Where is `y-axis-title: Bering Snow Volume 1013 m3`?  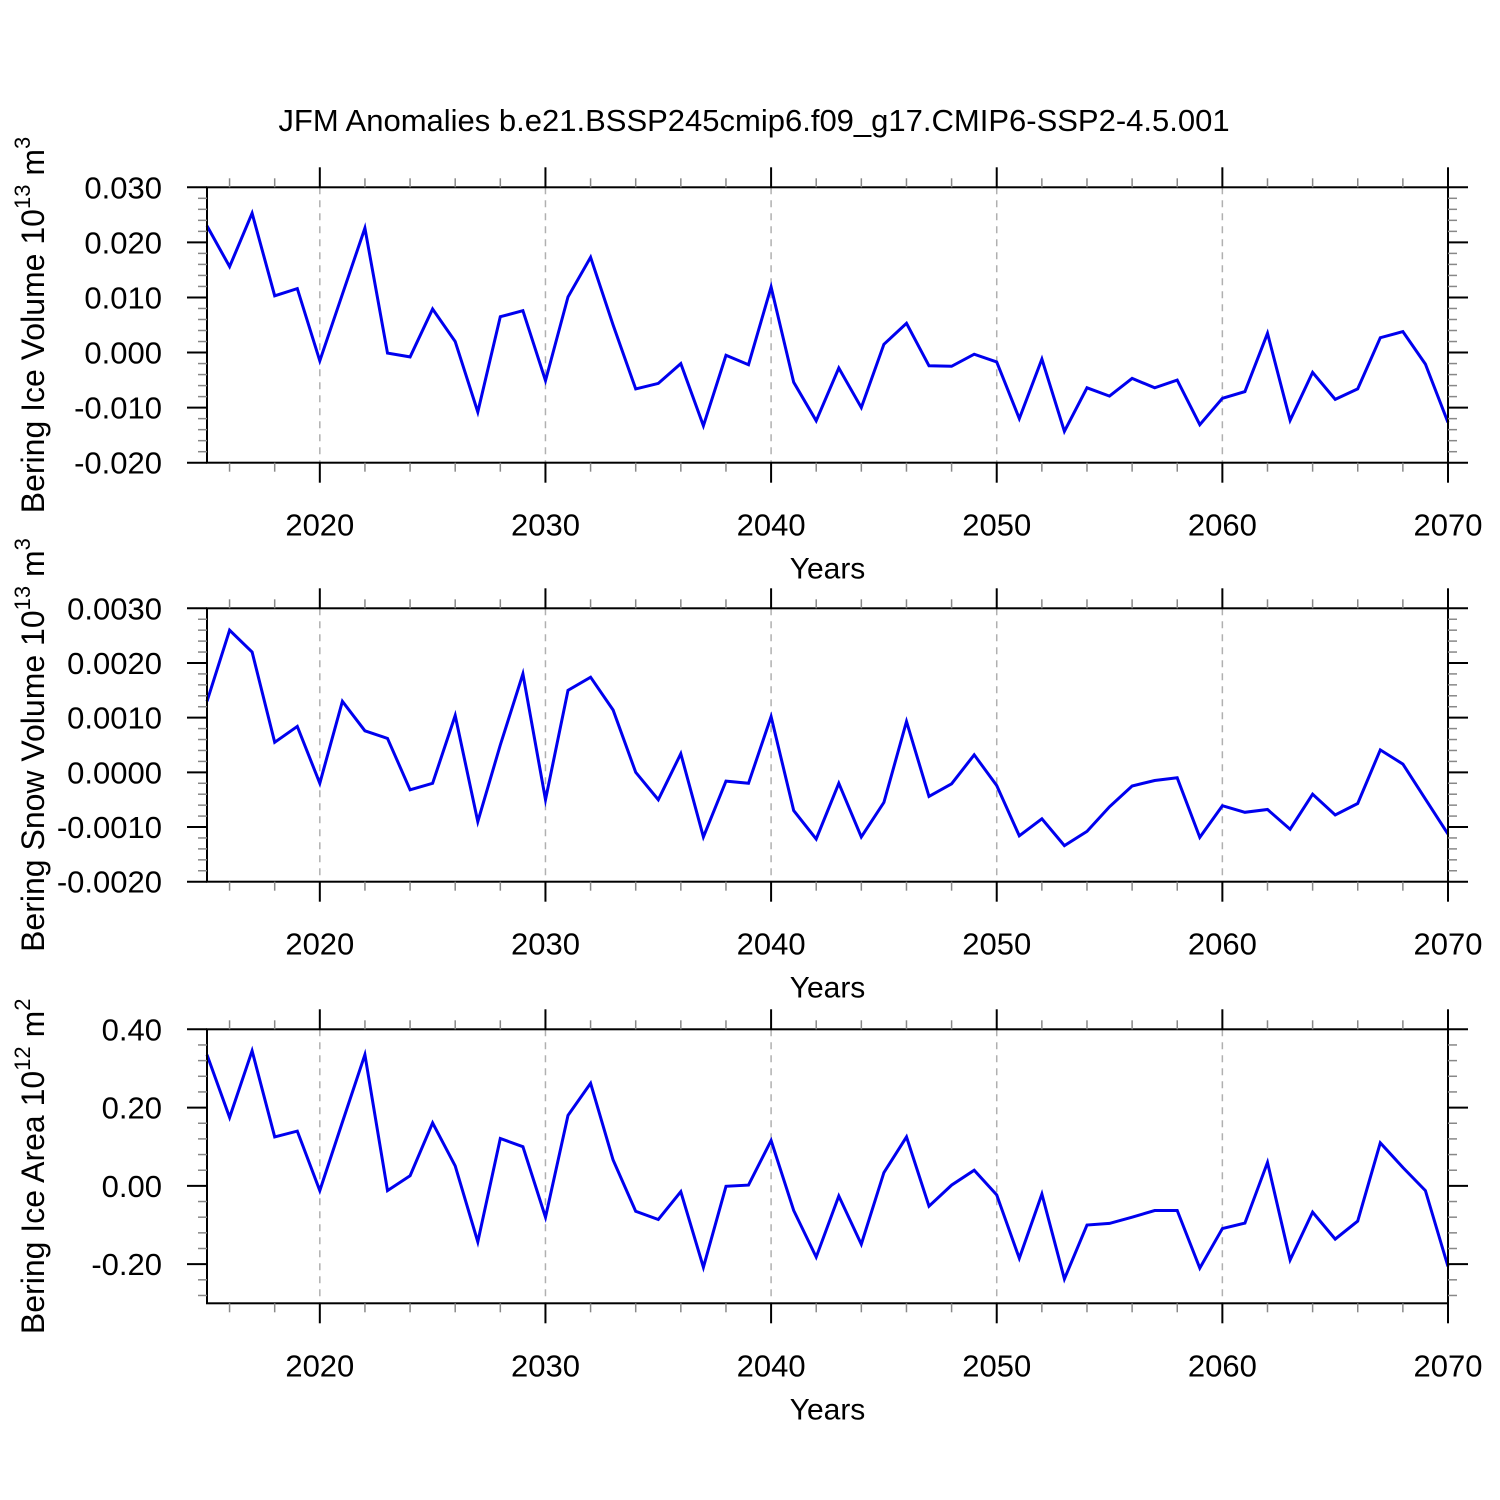 y-axis-title: Bering Snow Volume 1013 m3 is located at coordinates (30, 745).